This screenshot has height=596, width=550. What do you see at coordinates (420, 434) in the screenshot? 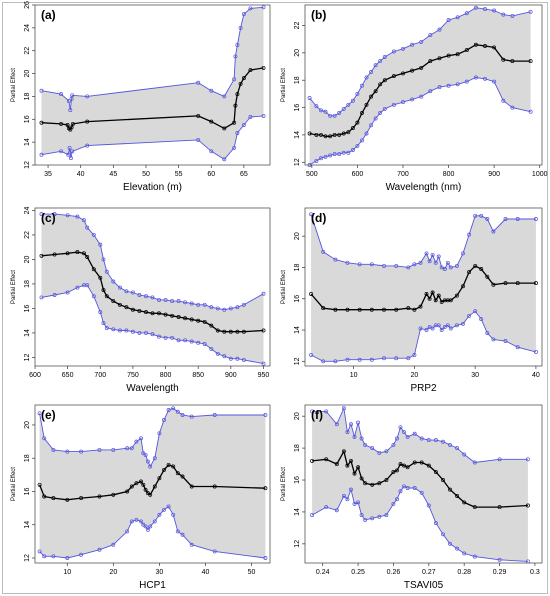
I see `upper-bound-line` at bounding box center [420, 434].